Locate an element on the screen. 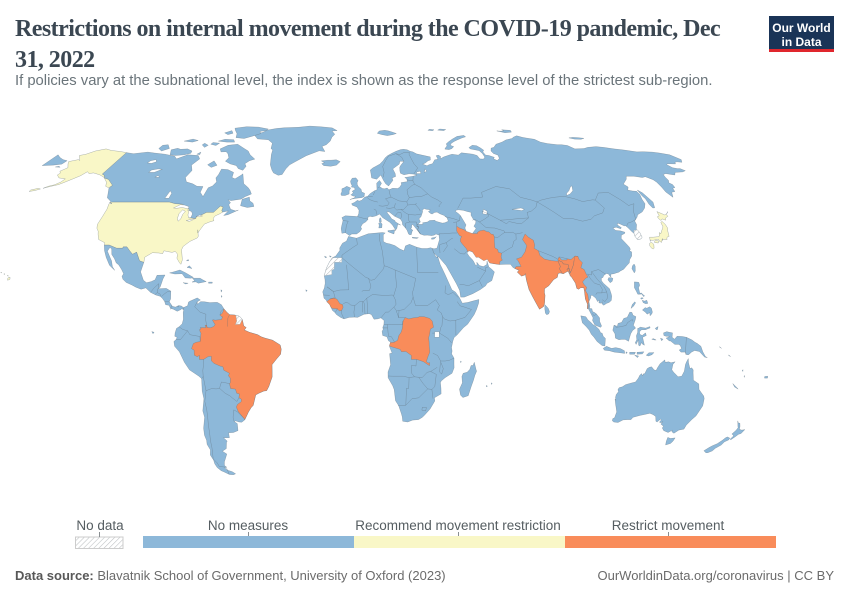 Image resolution: width=850 pixels, height=600 pixels. svg-text: Restrict movement is located at coordinates (668, 525).